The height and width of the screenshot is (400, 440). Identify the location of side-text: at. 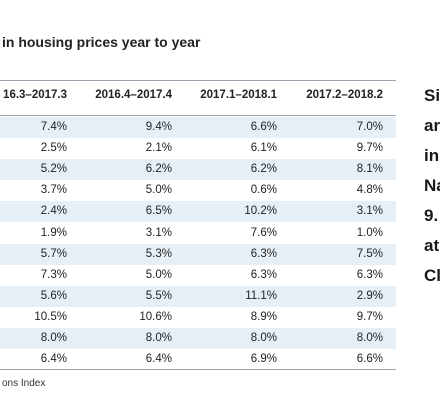
(432, 245).